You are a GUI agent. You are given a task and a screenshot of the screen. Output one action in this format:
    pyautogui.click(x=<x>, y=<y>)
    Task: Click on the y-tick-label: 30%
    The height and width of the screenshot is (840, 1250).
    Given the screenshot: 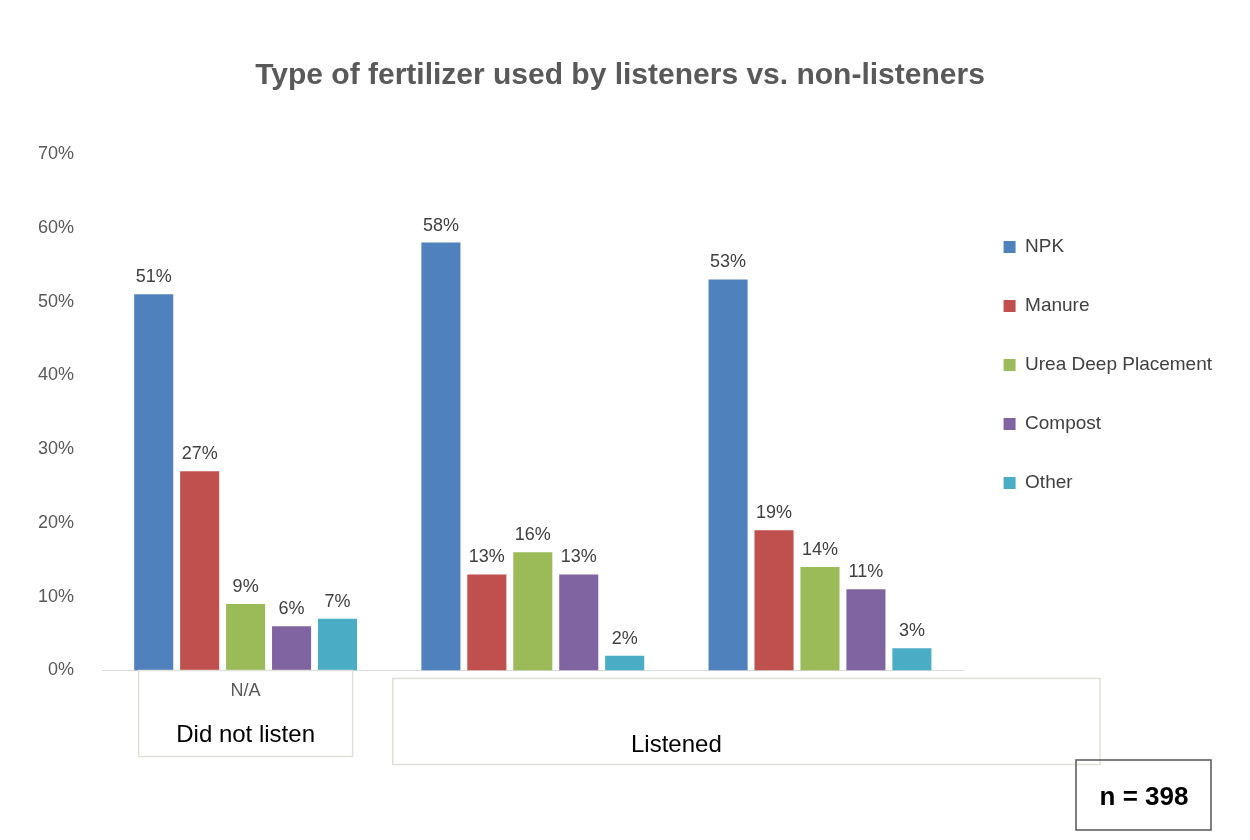 What is the action you would take?
    pyautogui.click(x=56, y=448)
    